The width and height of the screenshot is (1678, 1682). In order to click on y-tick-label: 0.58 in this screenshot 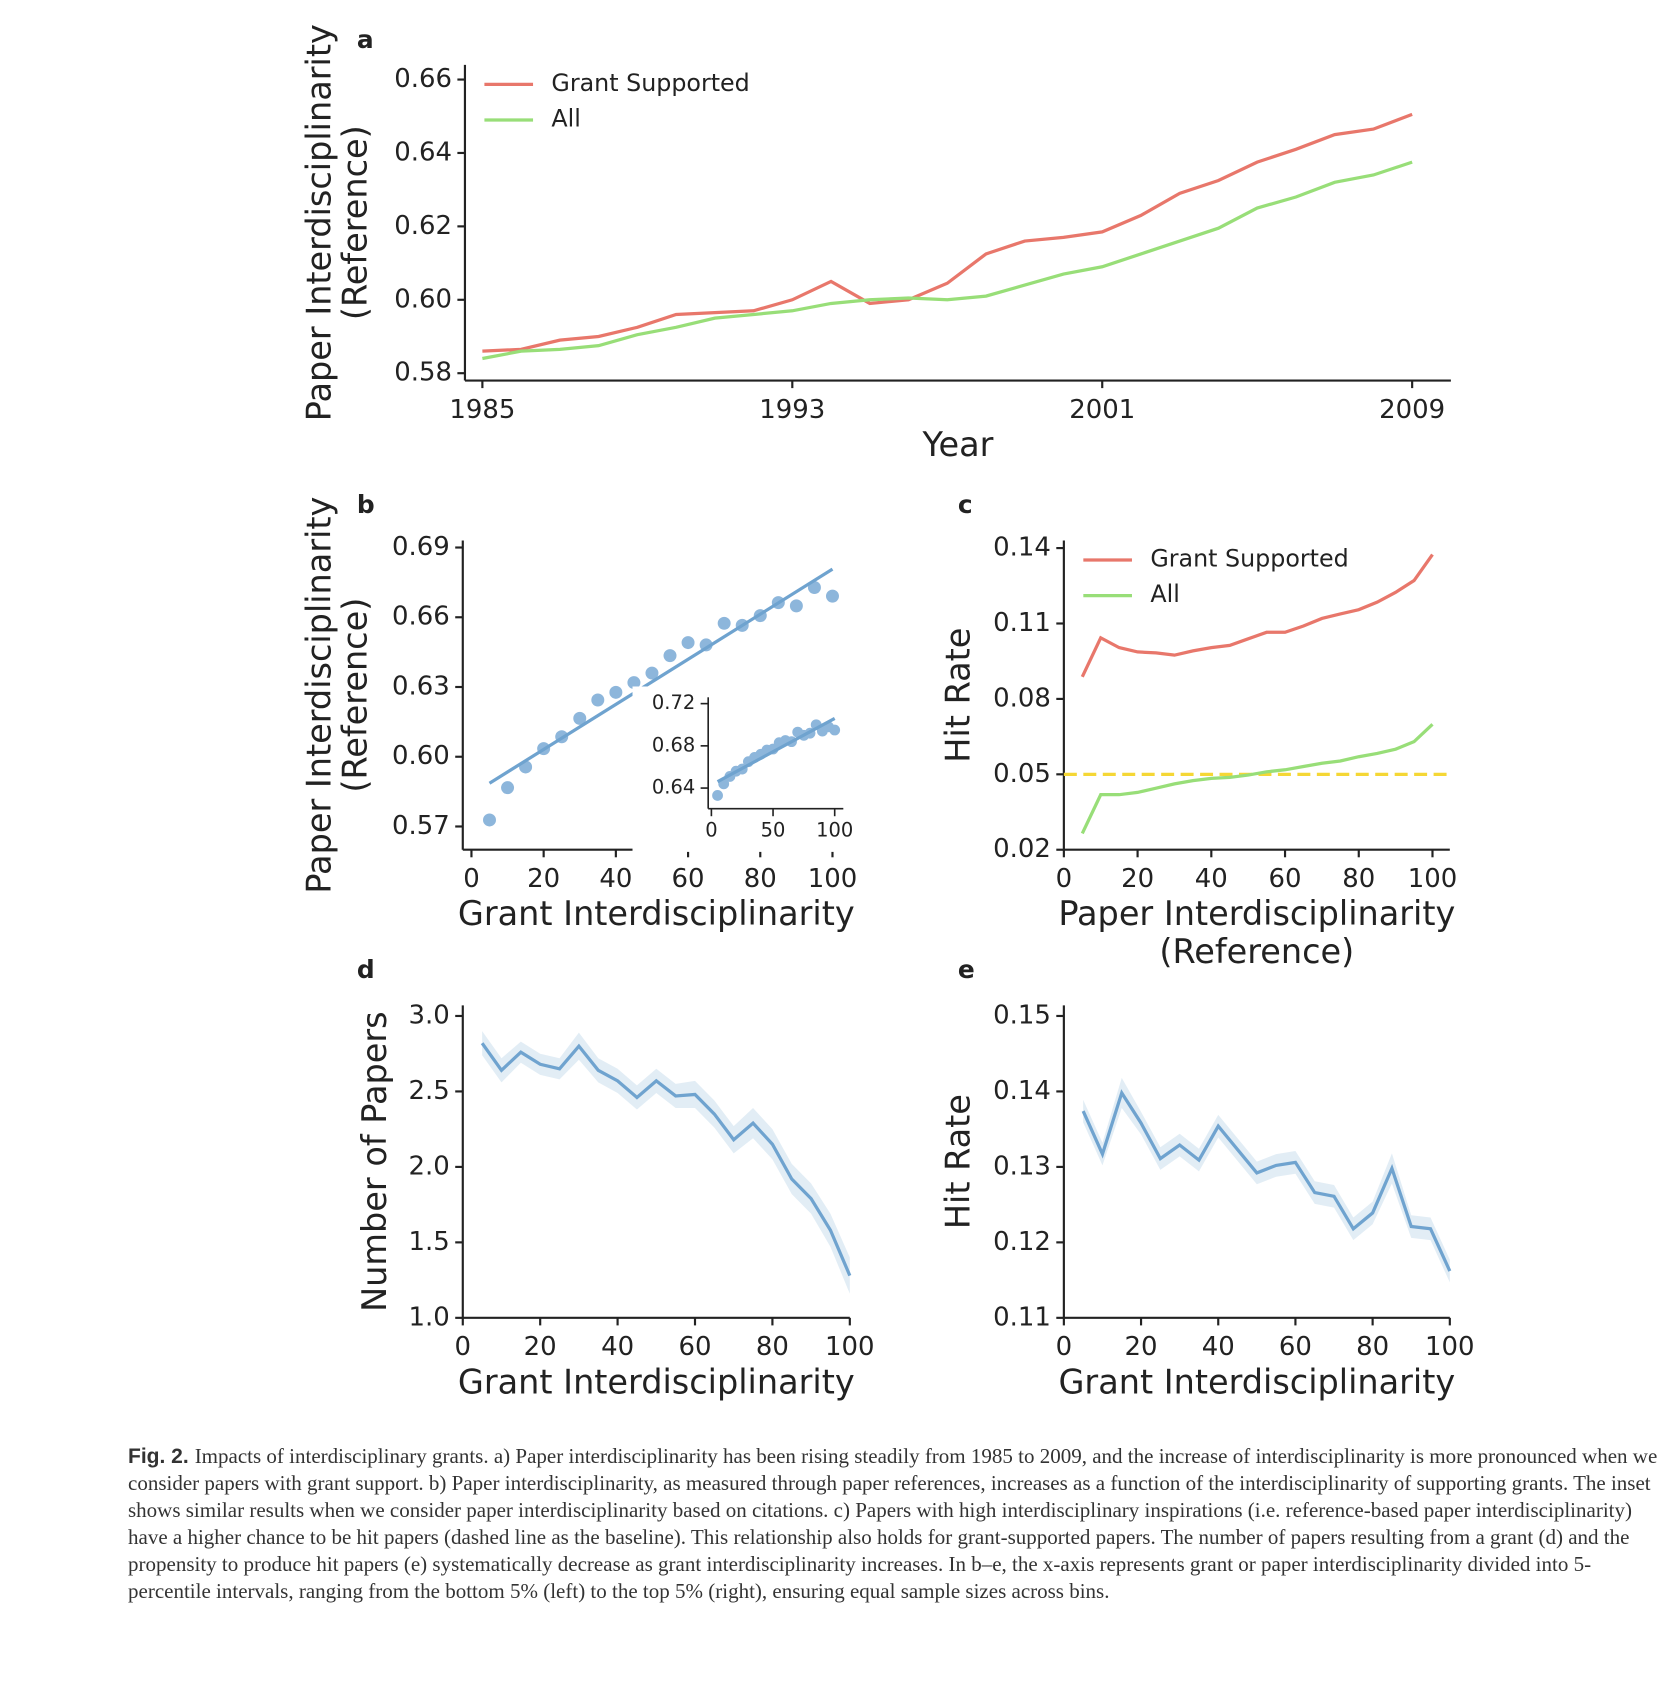, I will do `click(423, 373)`.